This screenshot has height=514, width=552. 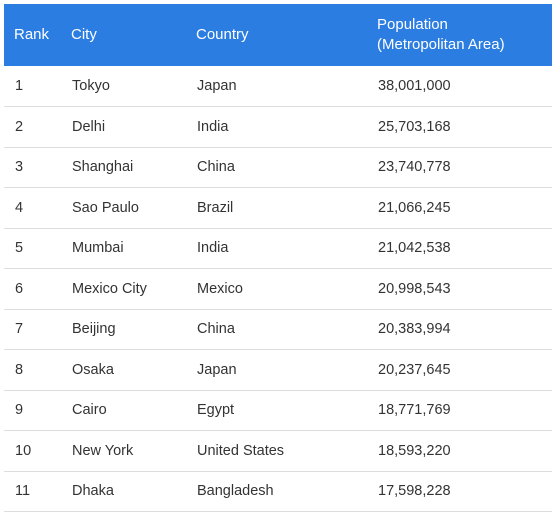 I want to click on cell-rank: 11, so click(x=23, y=491).